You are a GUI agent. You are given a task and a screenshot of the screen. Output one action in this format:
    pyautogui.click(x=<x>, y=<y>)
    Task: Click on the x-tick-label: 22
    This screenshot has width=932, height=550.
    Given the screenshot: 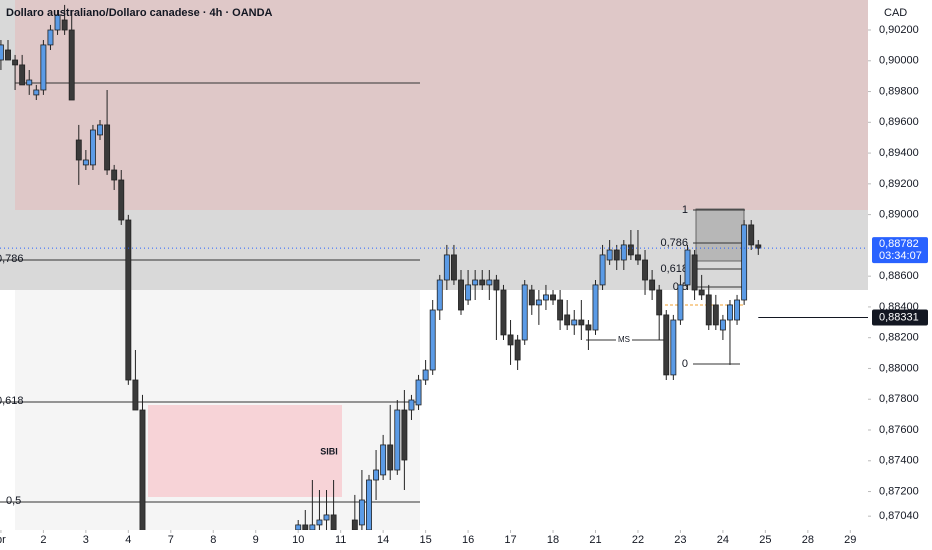 What is the action you would take?
    pyautogui.click(x=638, y=540)
    